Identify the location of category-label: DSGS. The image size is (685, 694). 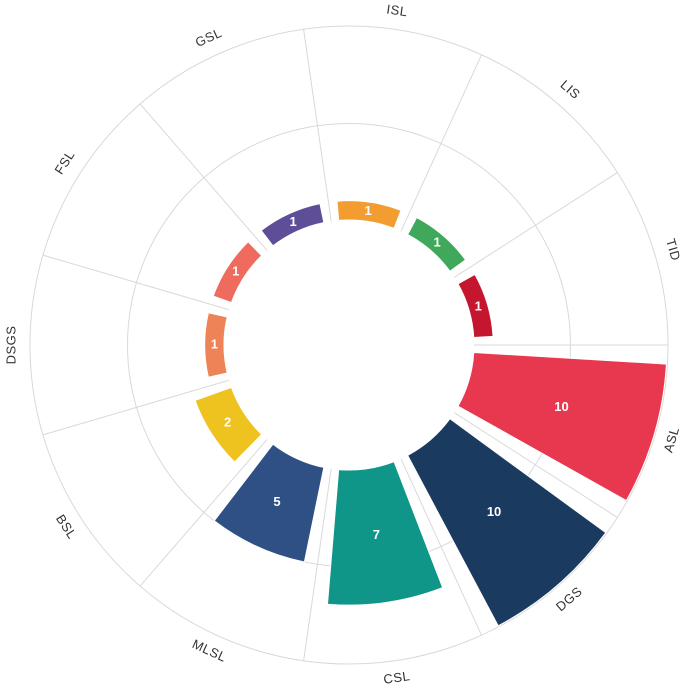
(10, 345).